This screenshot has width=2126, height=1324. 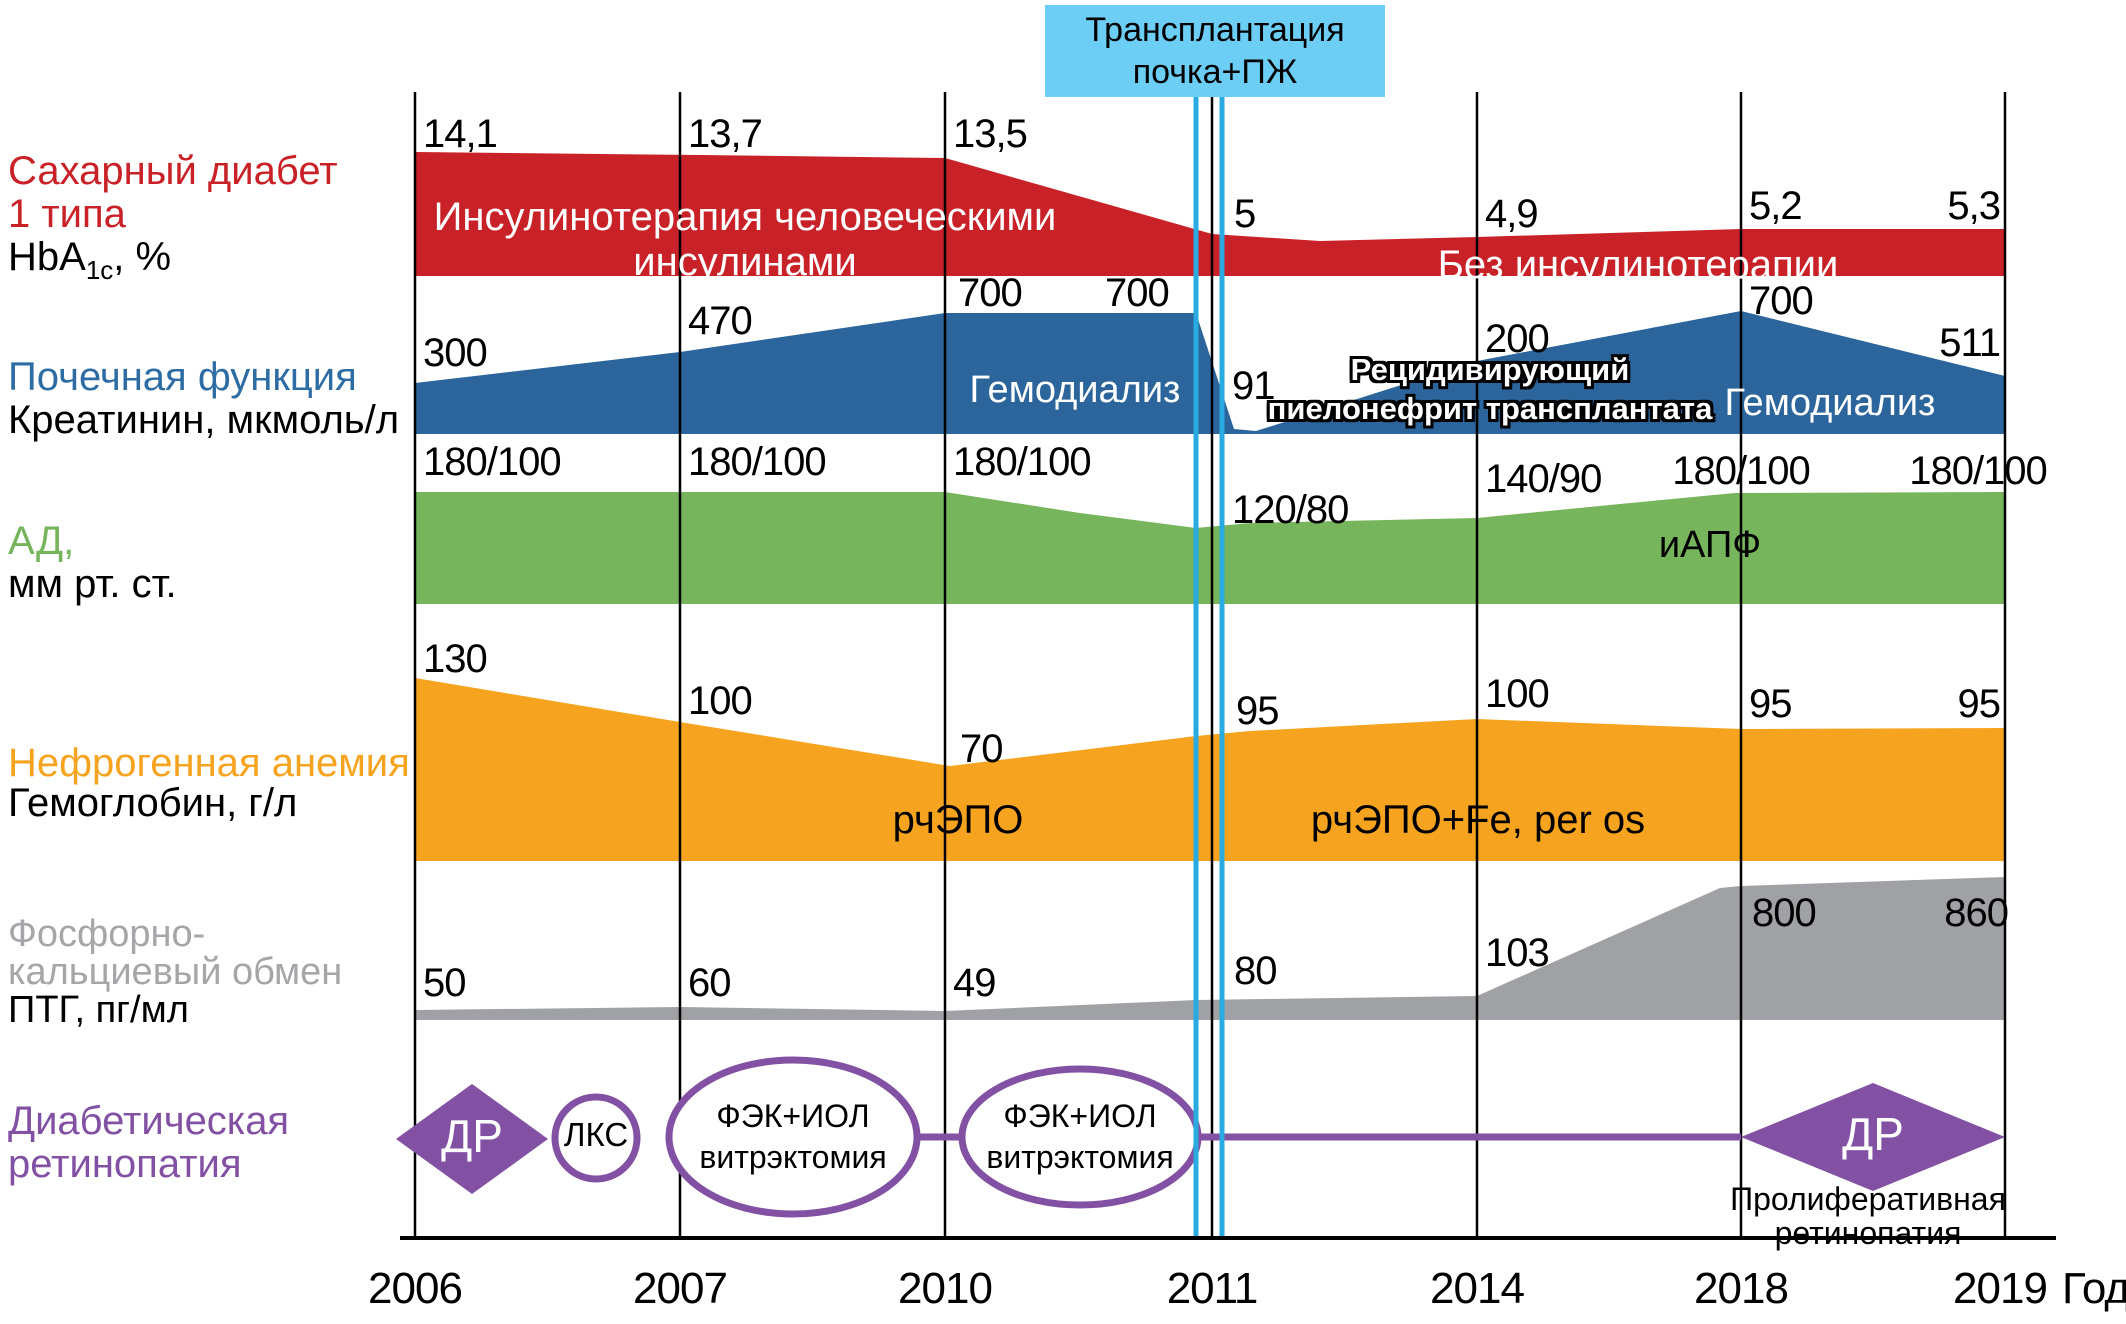 I want to click on value-hemoglobin-2010: 70, so click(x=981, y=749).